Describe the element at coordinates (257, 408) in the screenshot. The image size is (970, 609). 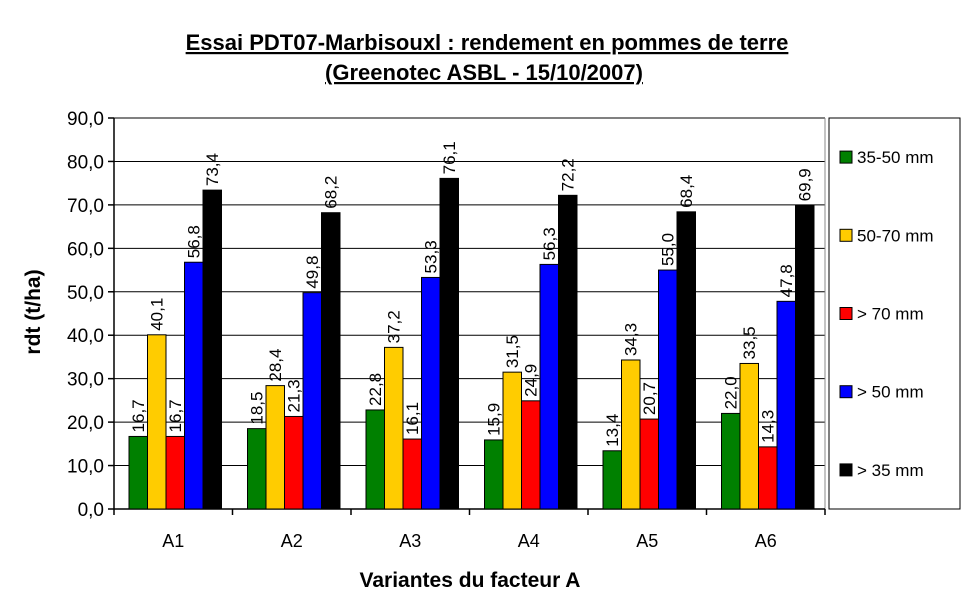
I see `data-label: 18,5` at that location.